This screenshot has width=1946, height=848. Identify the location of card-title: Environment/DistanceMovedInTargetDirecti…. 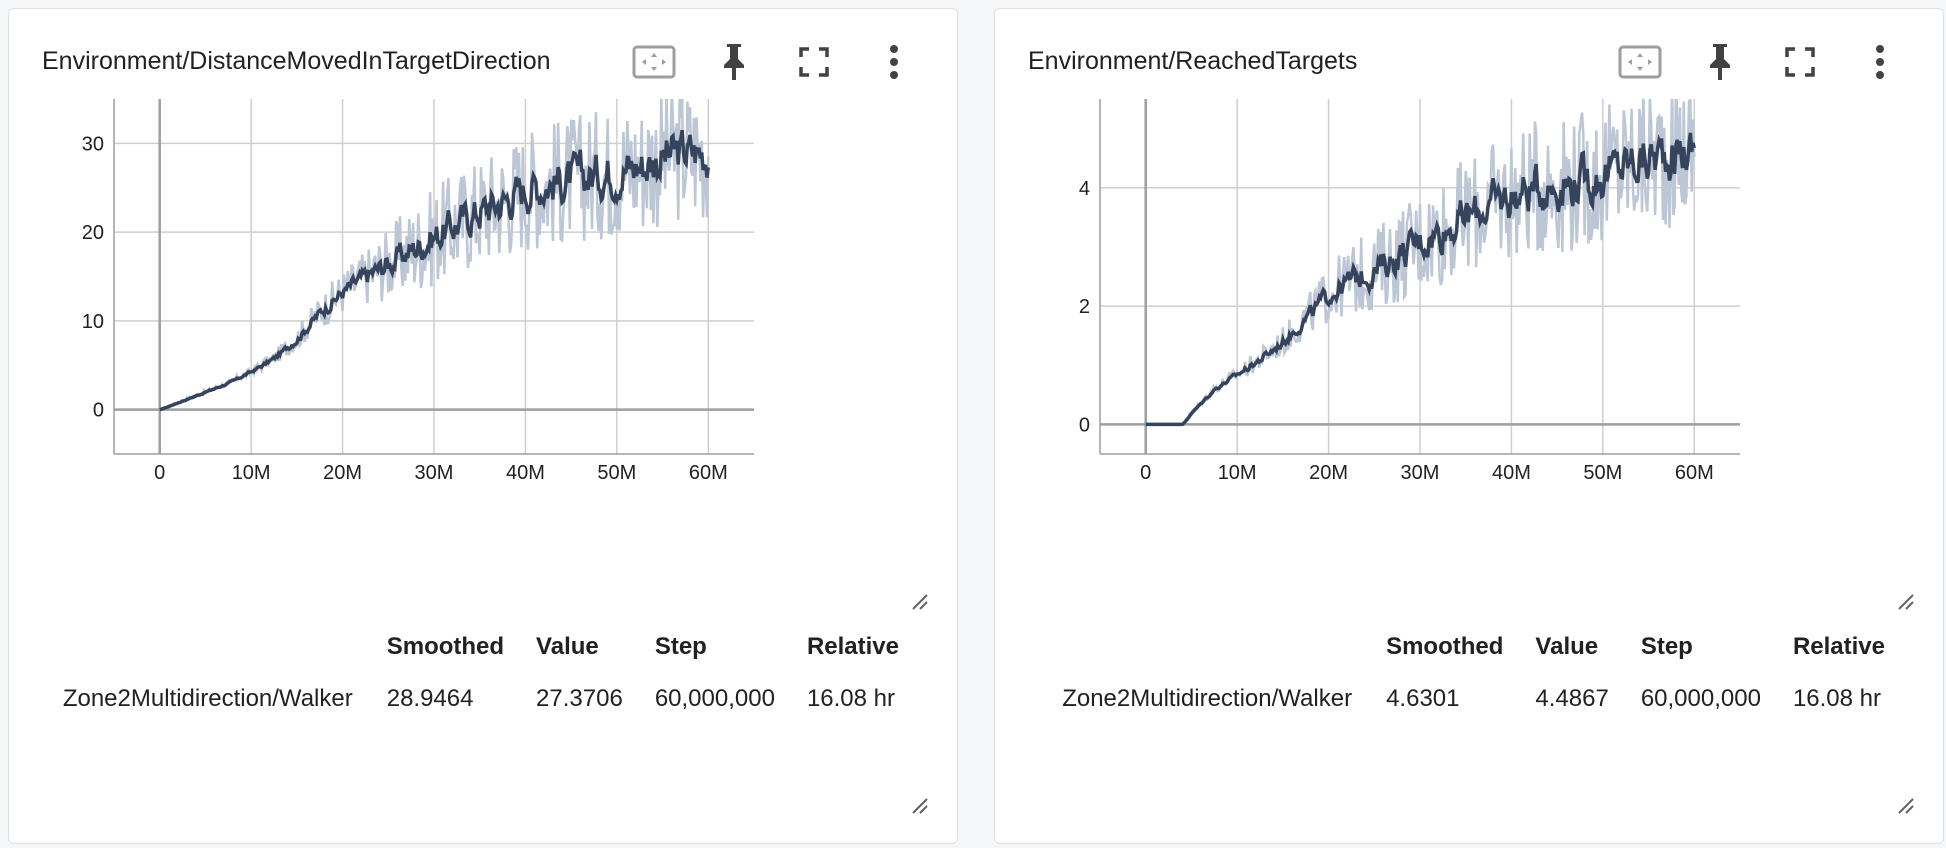
(296, 61).